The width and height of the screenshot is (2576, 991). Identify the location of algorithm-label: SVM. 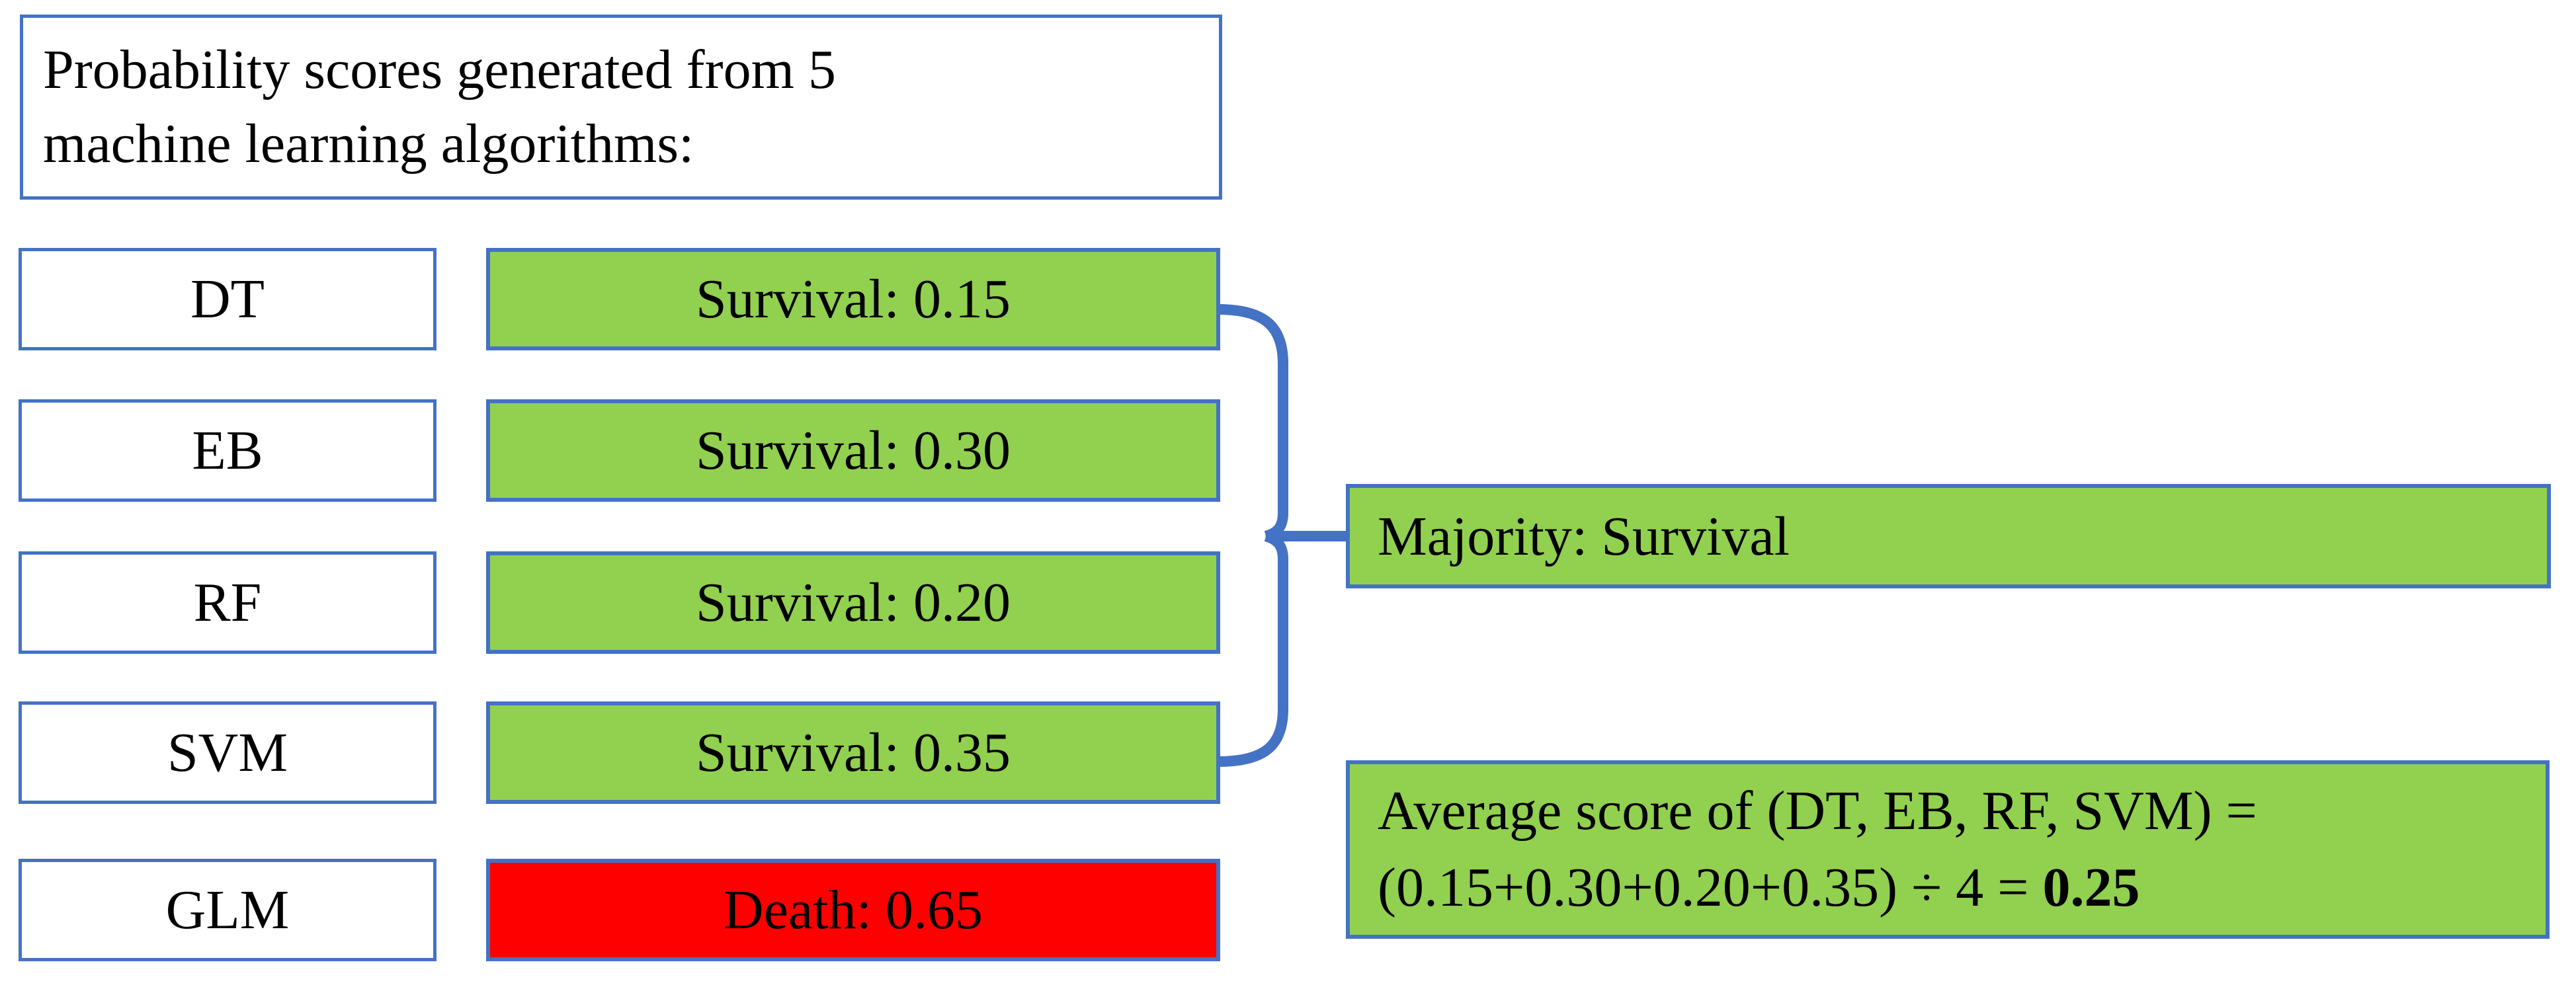
(228, 753).